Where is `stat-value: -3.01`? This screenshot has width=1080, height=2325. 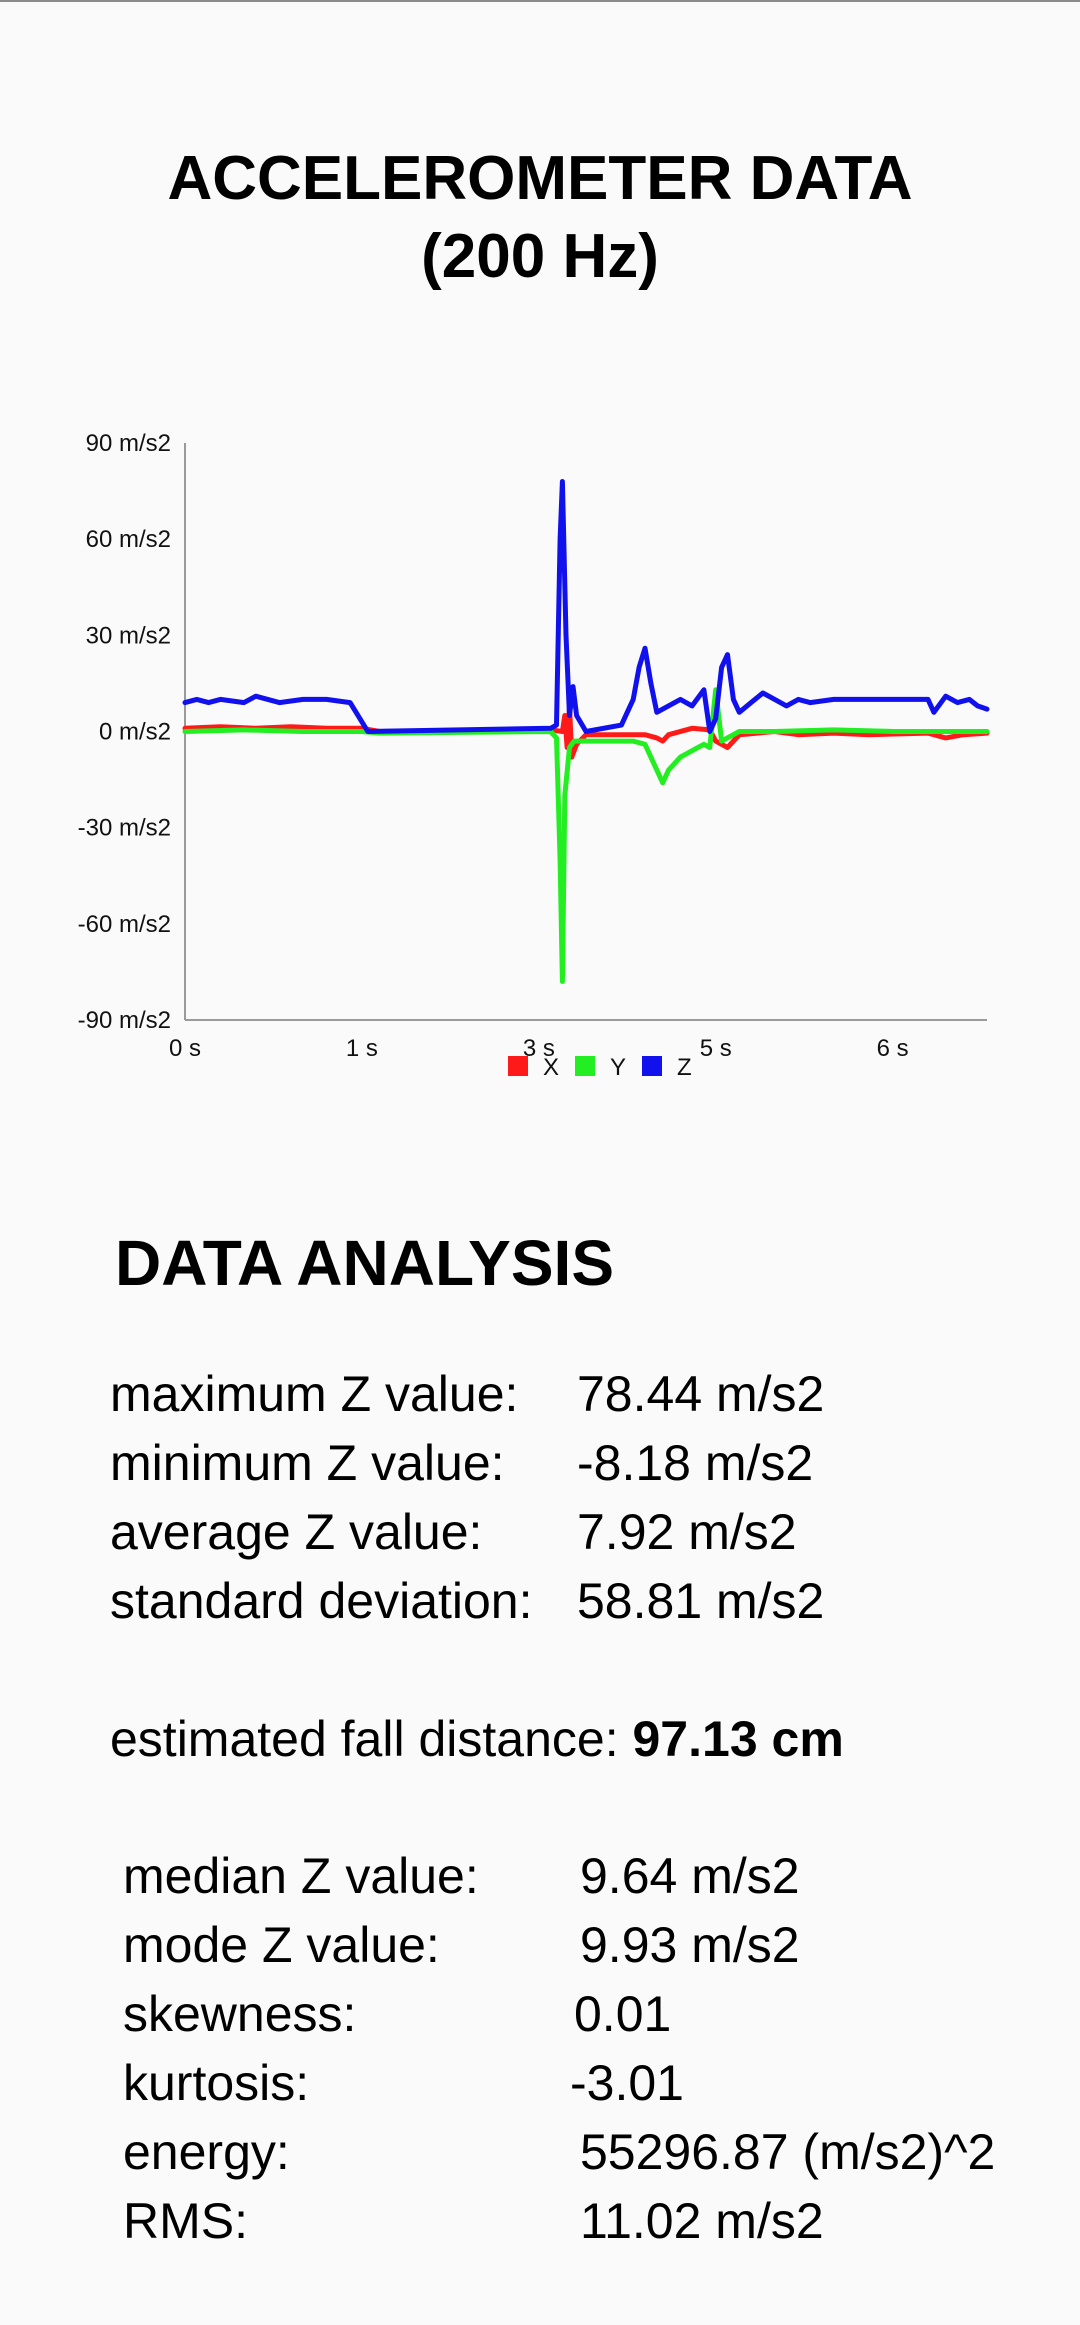
stat-value: -3.01 is located at coordinates (627, 2083).